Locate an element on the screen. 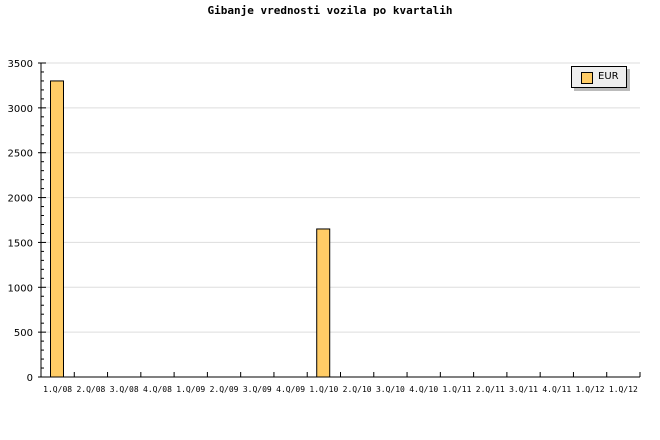 The image size is (660, 440). x-tick-label: 1.Q/11 is located at coordinates (457, 389).